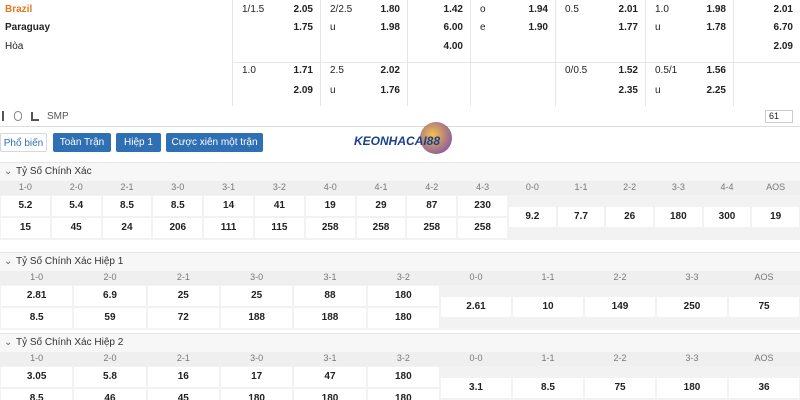 This screenshot has height=400, width=800. Describe the element at coordinates (764, 388) in the screenshot. I see `odds-cell: 36` at that location.